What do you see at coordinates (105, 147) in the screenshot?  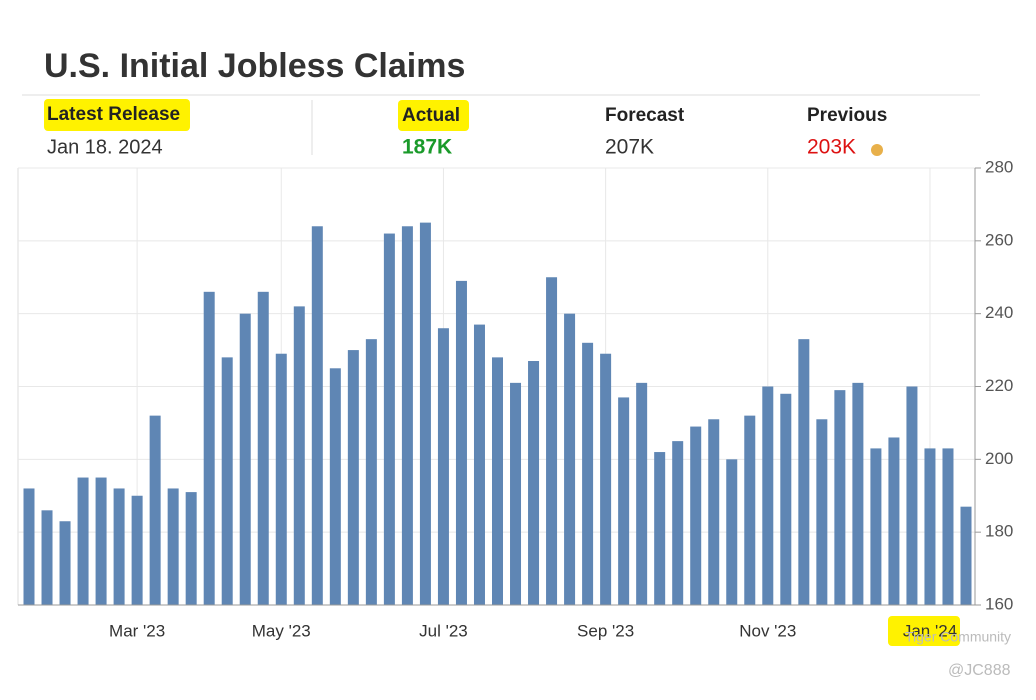 I see `value: Jan 18. 2024` at bounding box center [105, 147].